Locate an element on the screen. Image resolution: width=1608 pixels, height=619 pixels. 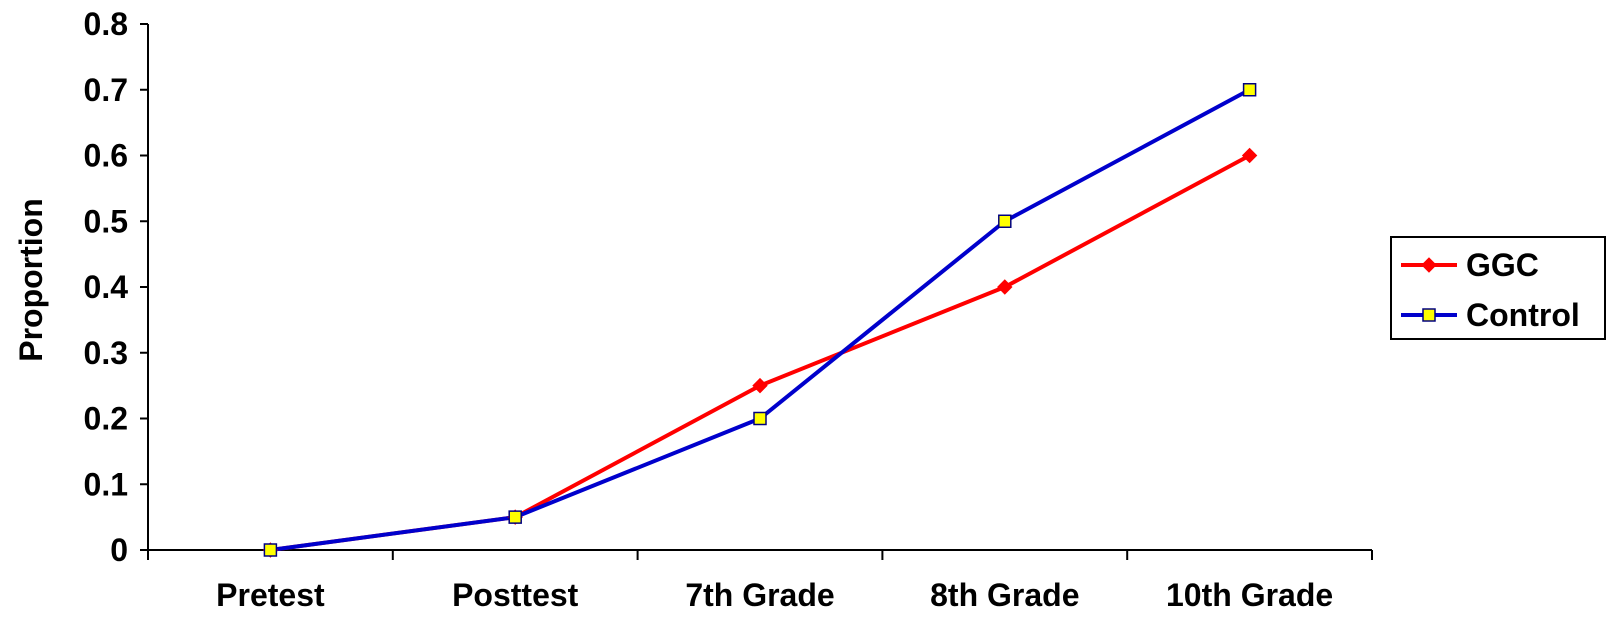
y-tick-label: 0 is located at coordinates (119, 550).